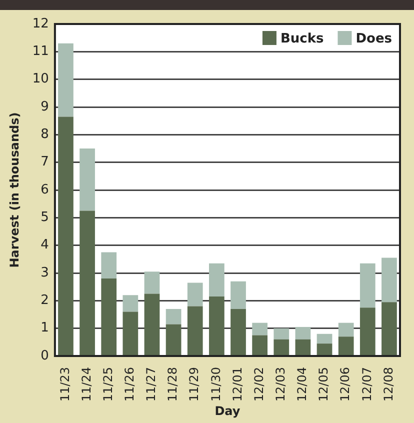 This screenshot has height=423, width=414. I want to click on y-tick-label: 9, so click(44, 106).